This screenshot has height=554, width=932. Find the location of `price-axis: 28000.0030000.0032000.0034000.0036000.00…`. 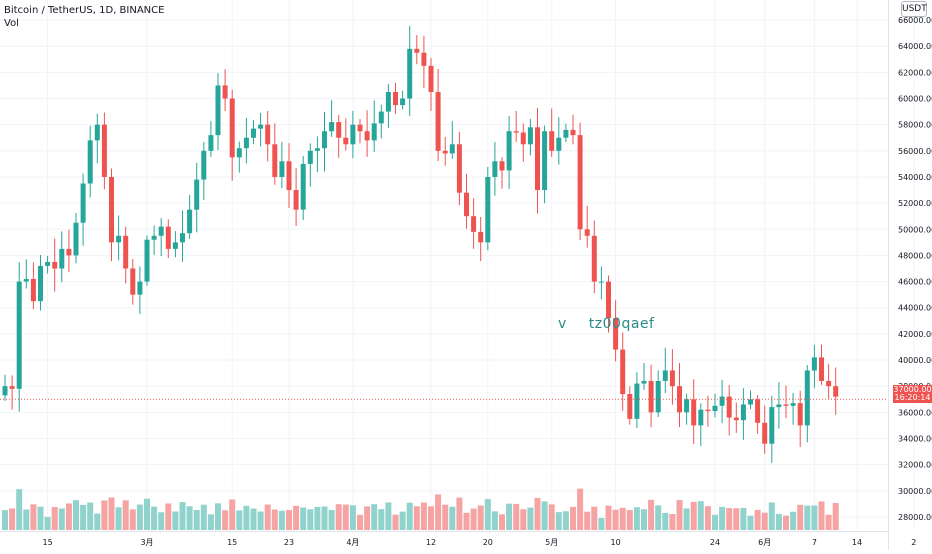

price-axis: 28000.0030000.0032000.0034000.0036000.00… is located at coordinates (910, 275).